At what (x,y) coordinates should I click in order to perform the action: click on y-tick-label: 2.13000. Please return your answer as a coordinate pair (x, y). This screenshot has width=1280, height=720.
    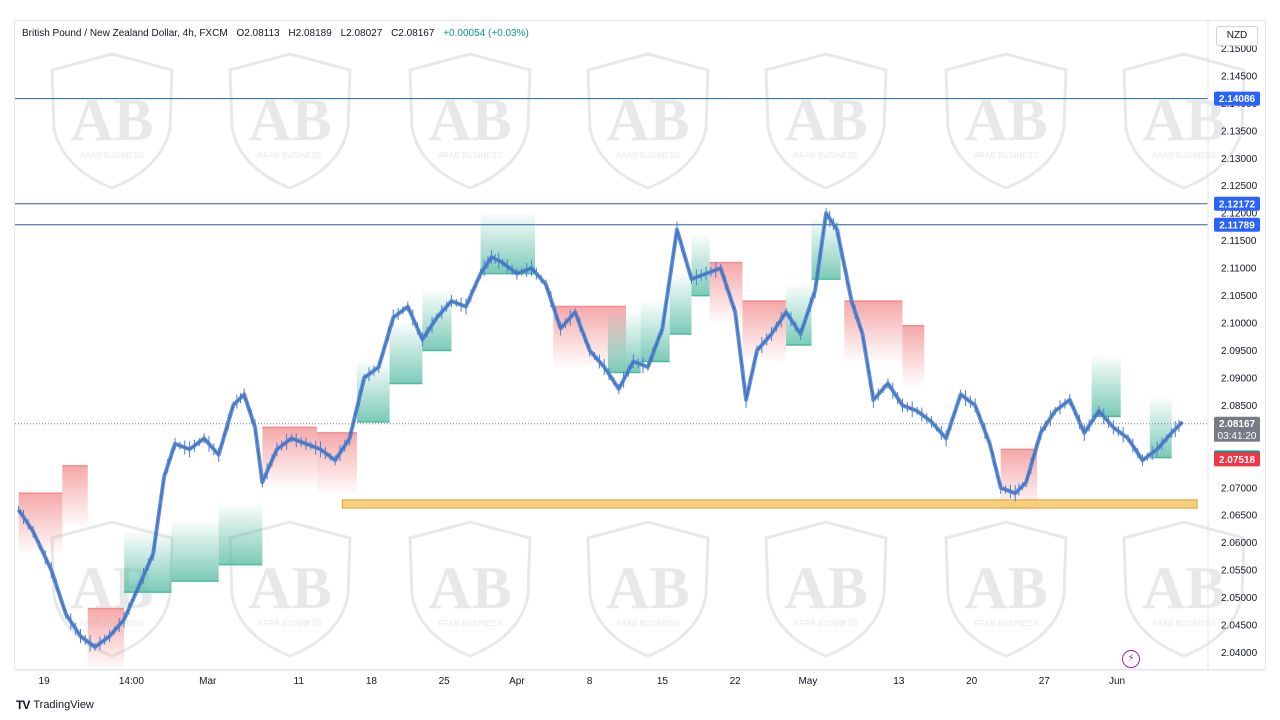
    Looking at the image, I should click on (1239, 159).